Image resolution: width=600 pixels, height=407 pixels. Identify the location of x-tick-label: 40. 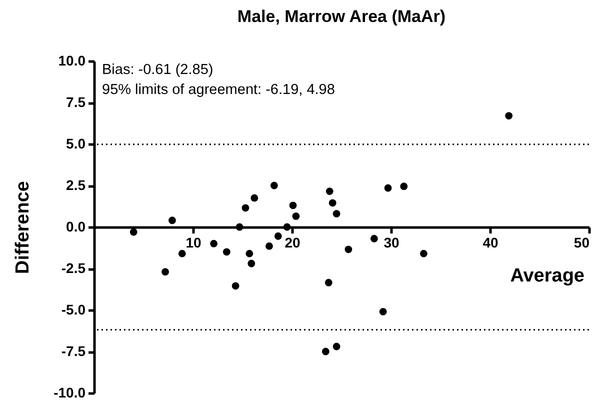
(490, 242).